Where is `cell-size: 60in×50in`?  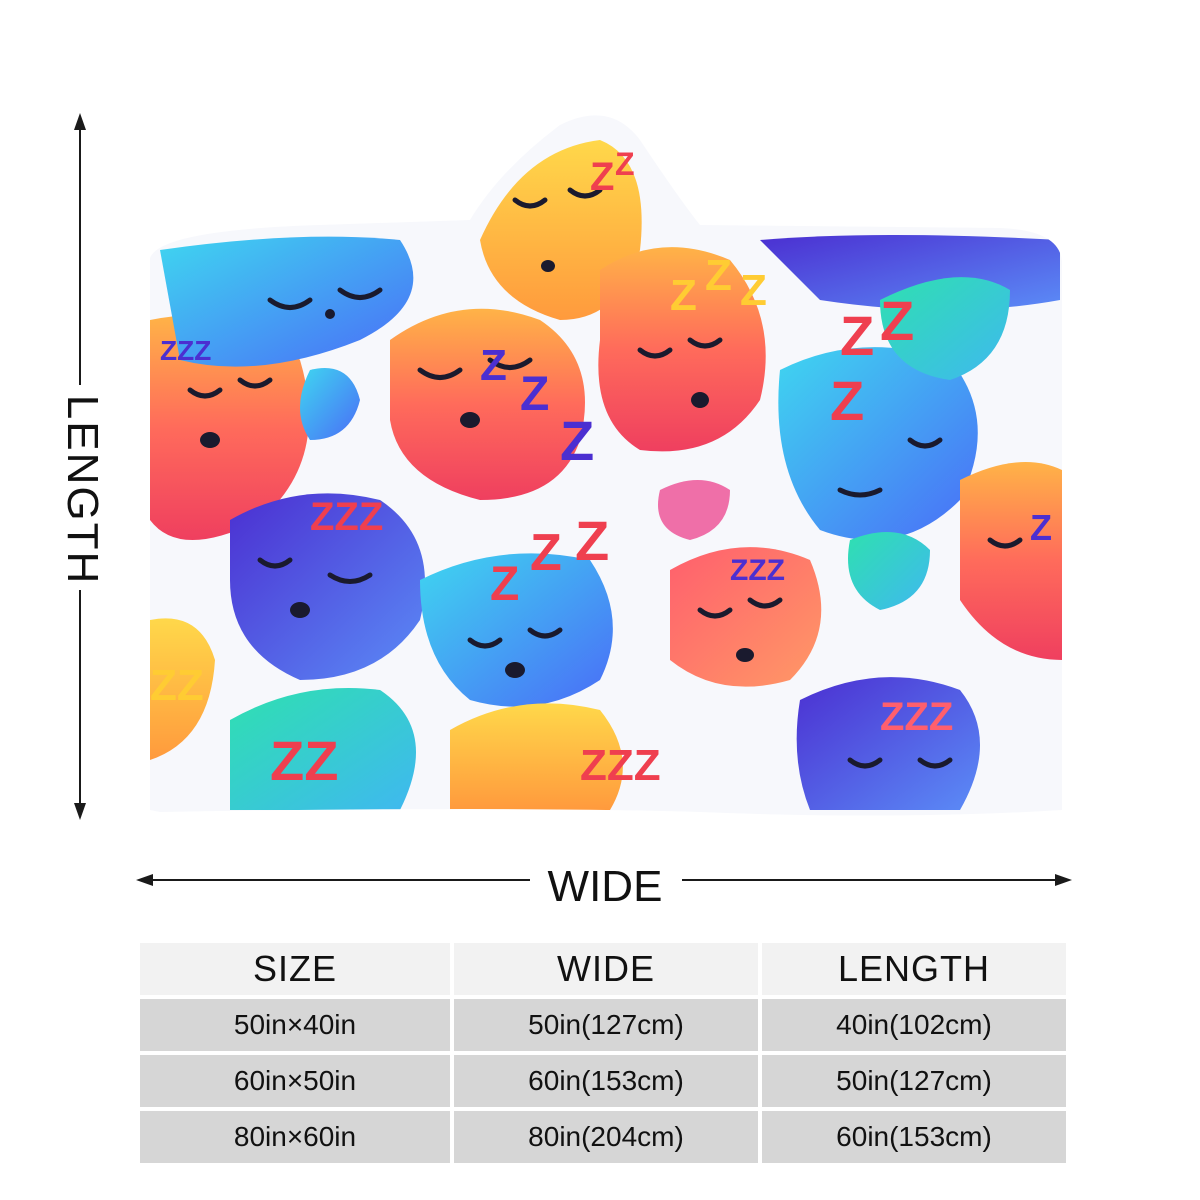 cell-size: 60in×50in is located at coordinates (295, 1081).